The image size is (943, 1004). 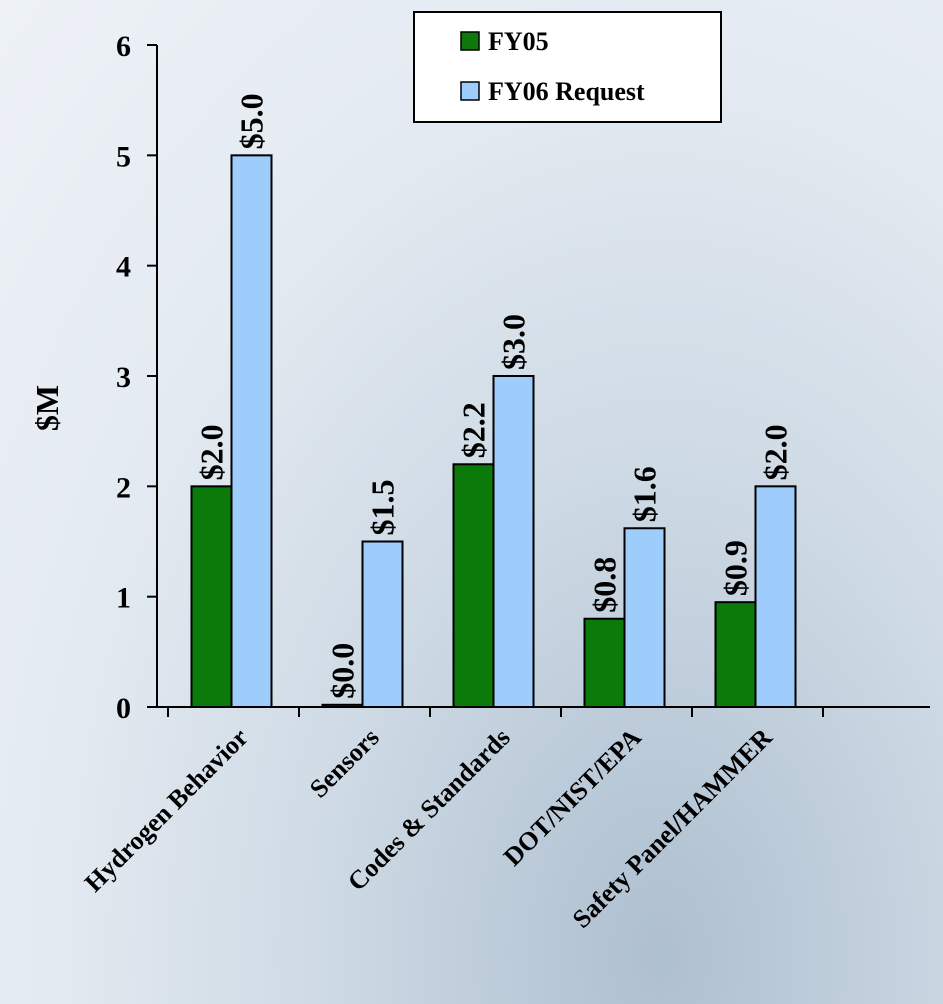 I want to click on legend-label-1: FY06 Request, so click(x=566, y=91).